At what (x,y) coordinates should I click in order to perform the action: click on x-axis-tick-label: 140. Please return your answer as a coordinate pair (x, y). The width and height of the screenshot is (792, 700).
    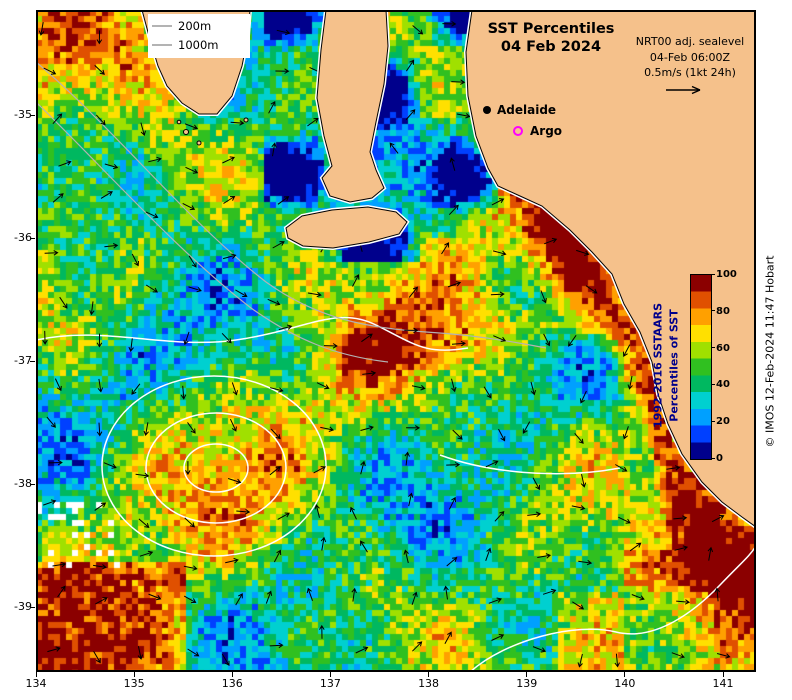
    Looking at the image, I should click on (625, 683).